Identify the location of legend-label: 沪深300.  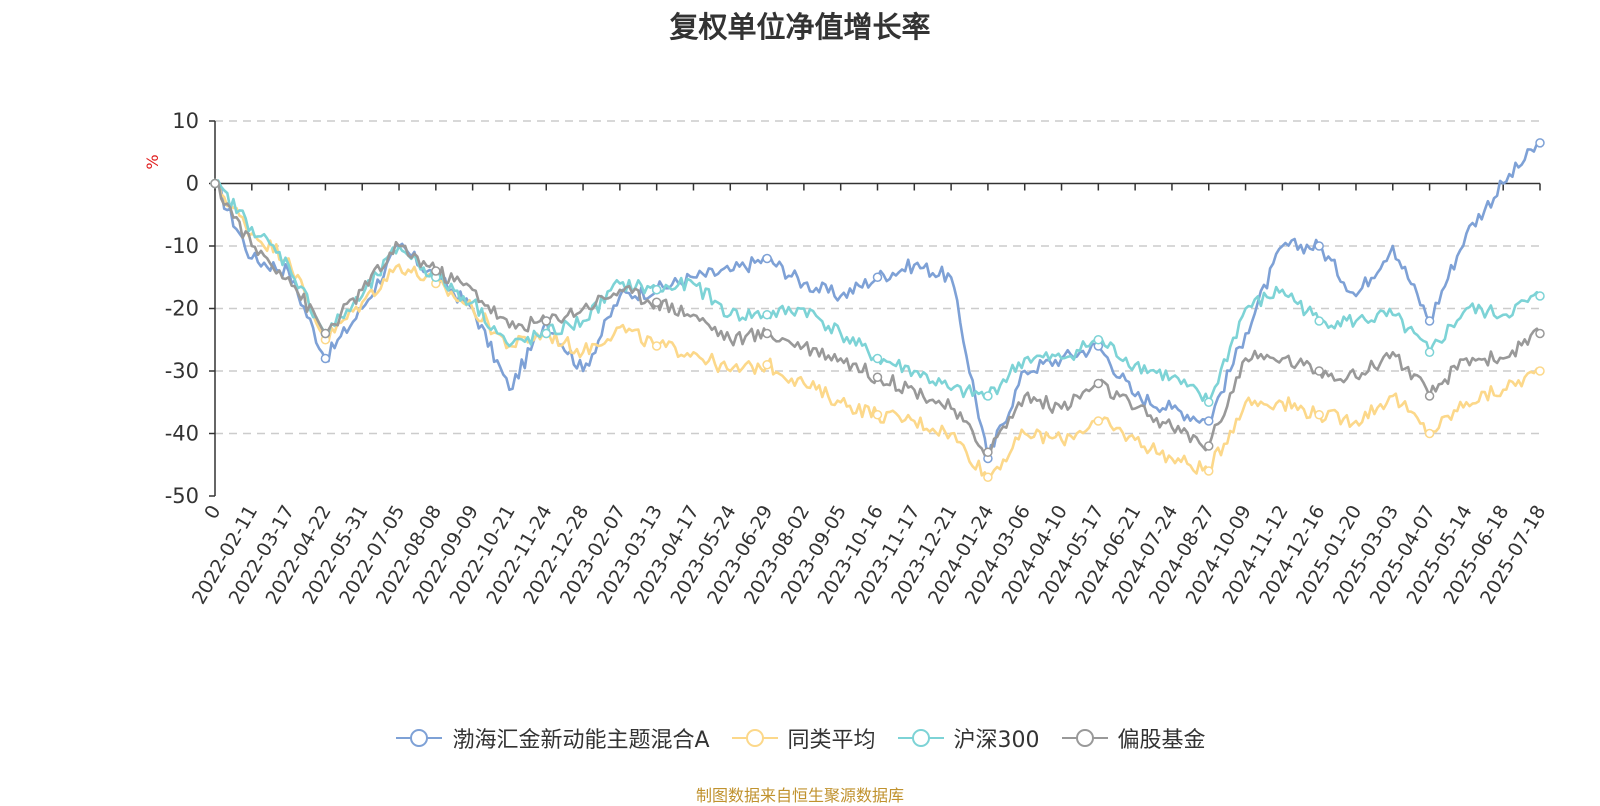
(996, 740).